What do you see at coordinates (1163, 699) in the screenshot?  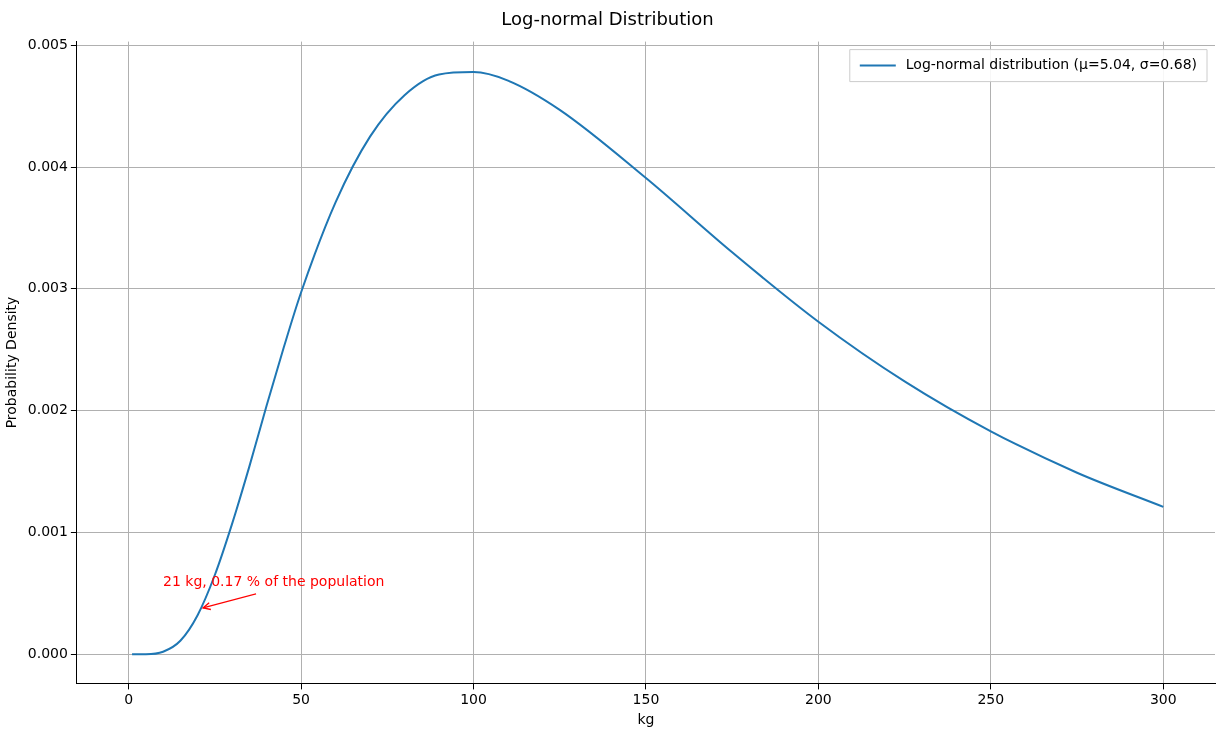 I see `x-tick-label: 300` at bounding box center [1163, 699].